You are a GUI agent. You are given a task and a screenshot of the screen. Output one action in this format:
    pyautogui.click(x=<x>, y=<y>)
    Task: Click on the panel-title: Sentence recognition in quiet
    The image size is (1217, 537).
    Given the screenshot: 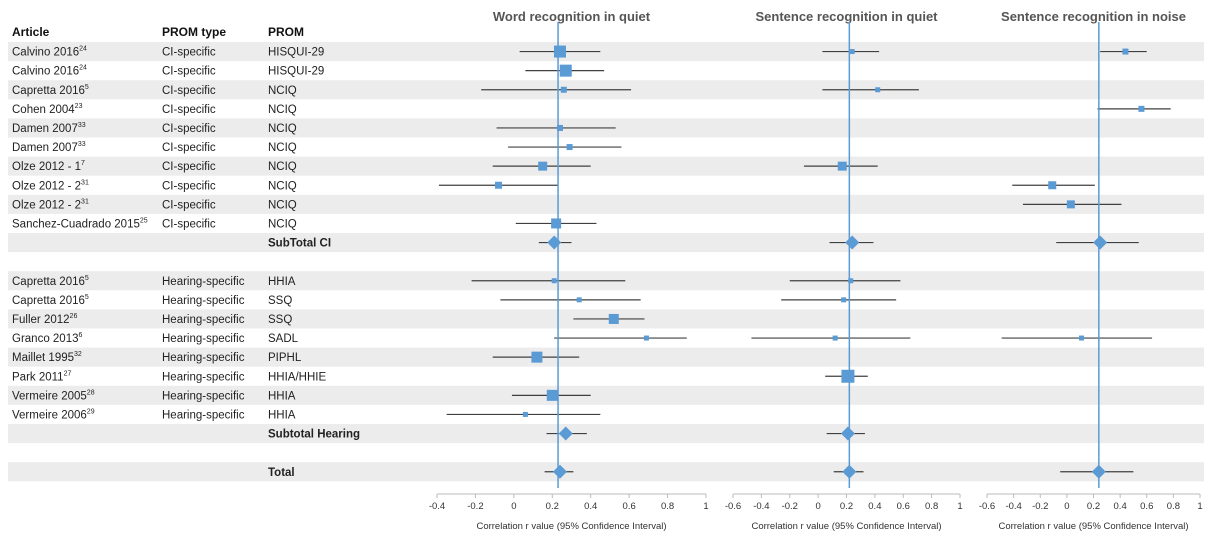 What is the action you would take?
    pyautogui.click(x=846, y=16)
    